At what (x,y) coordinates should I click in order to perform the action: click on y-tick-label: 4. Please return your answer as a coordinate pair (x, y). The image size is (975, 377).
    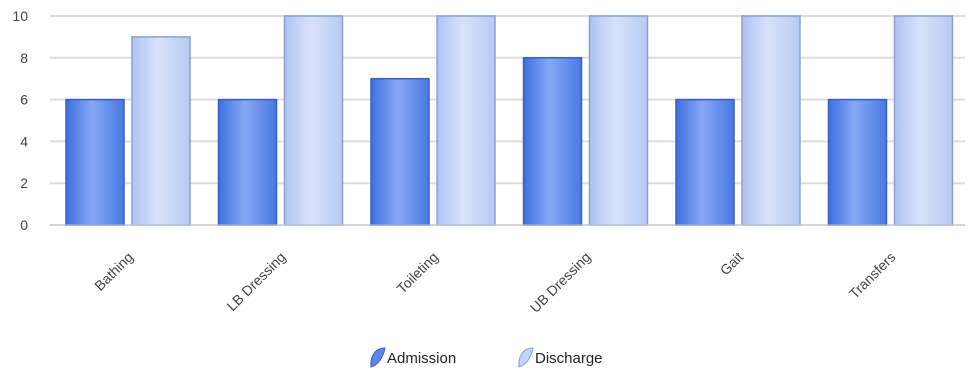
    Looking at the image, I should click on (24, 141).